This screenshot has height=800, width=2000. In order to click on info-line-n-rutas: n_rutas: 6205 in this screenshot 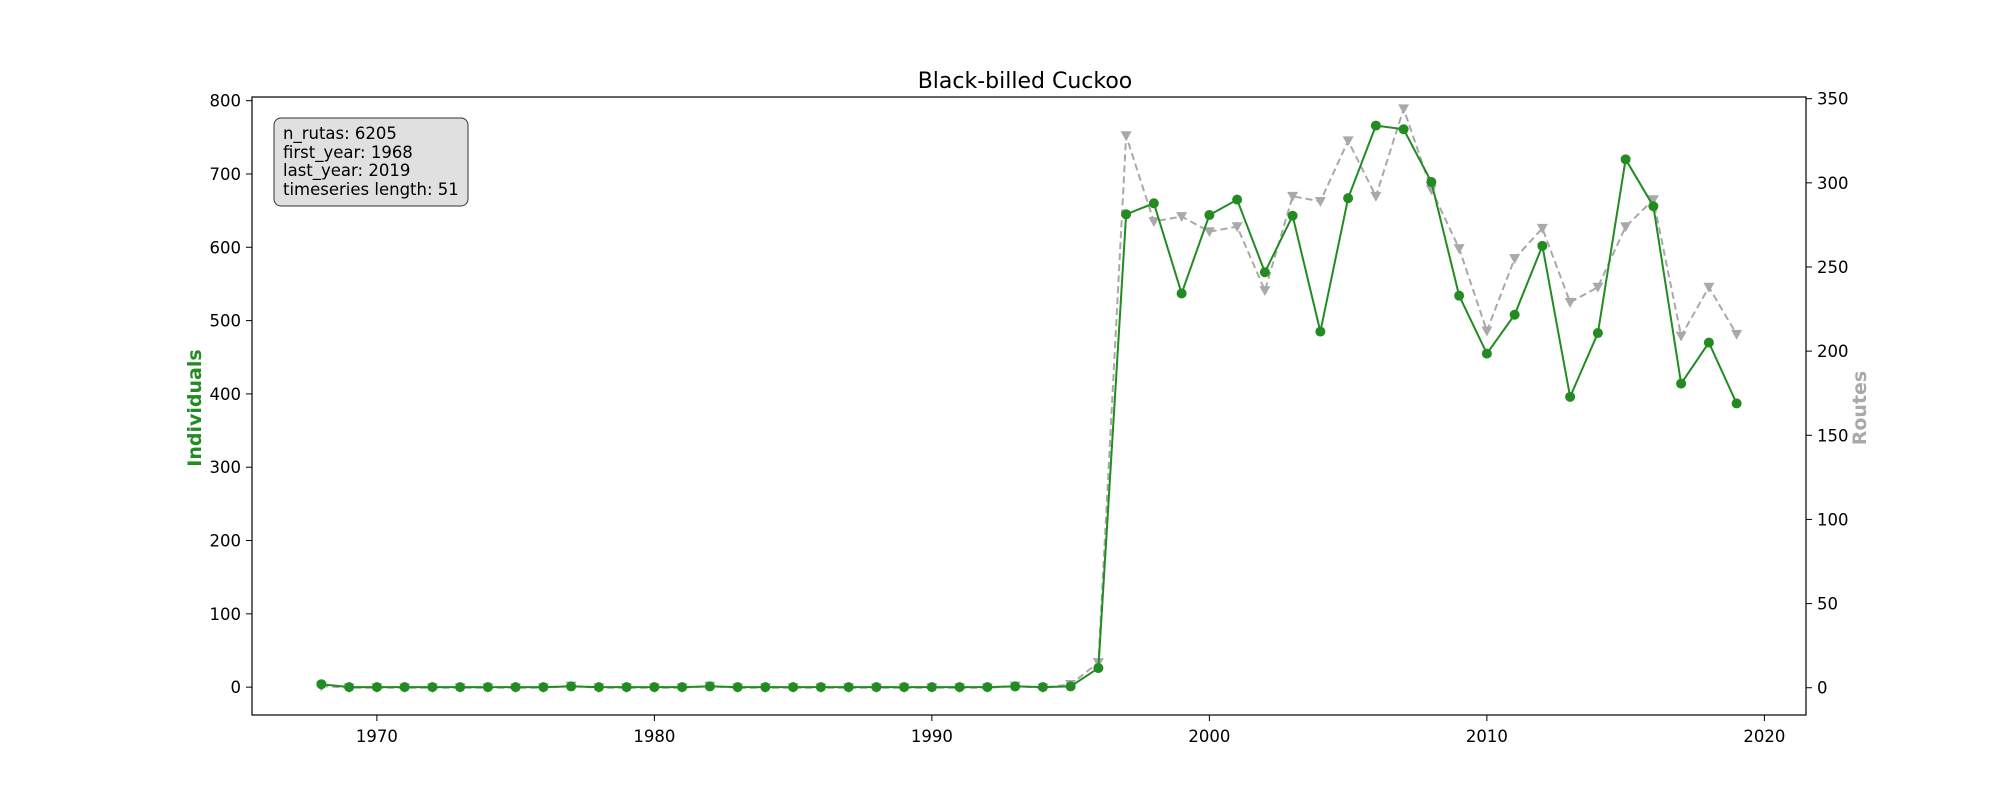, I will do `click(340, 134)`.